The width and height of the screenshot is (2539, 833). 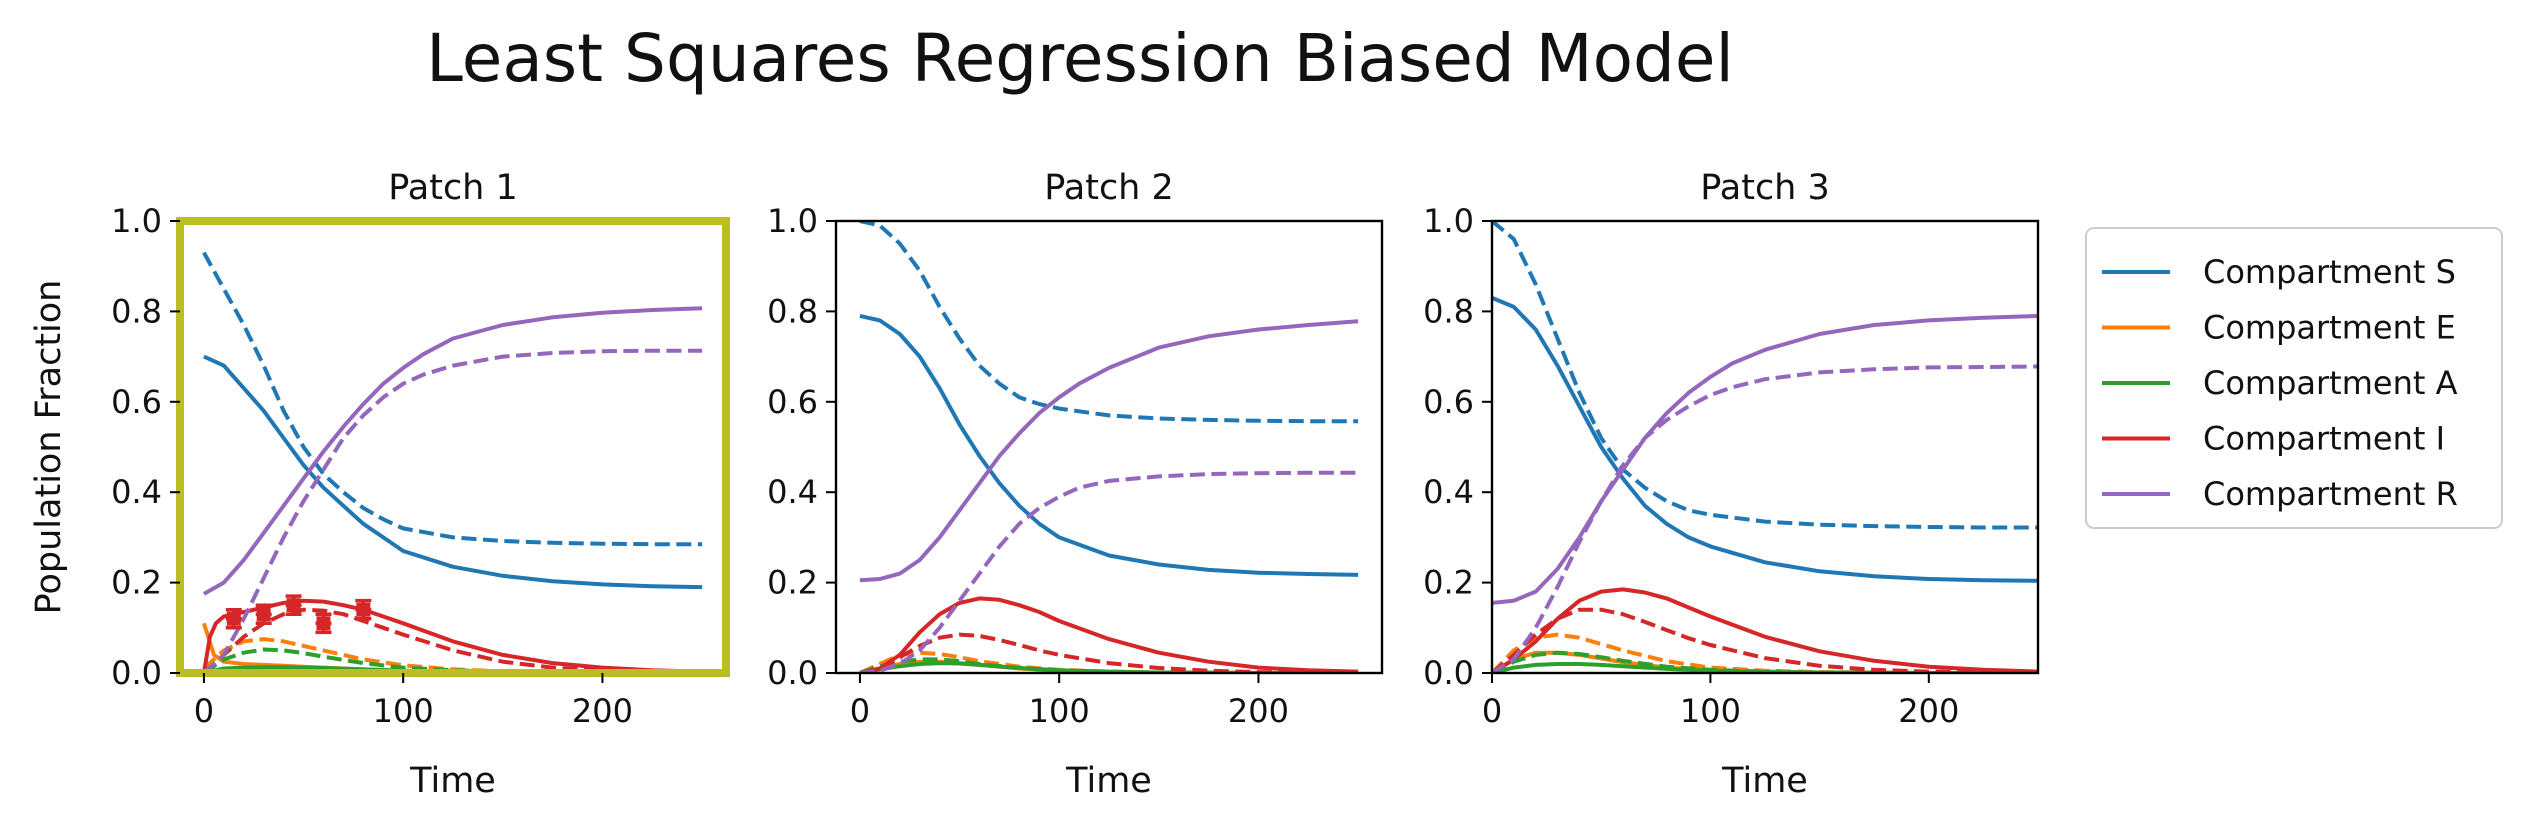 I want to click on legend-label: Compartment A, so click(x=2330, y=383).